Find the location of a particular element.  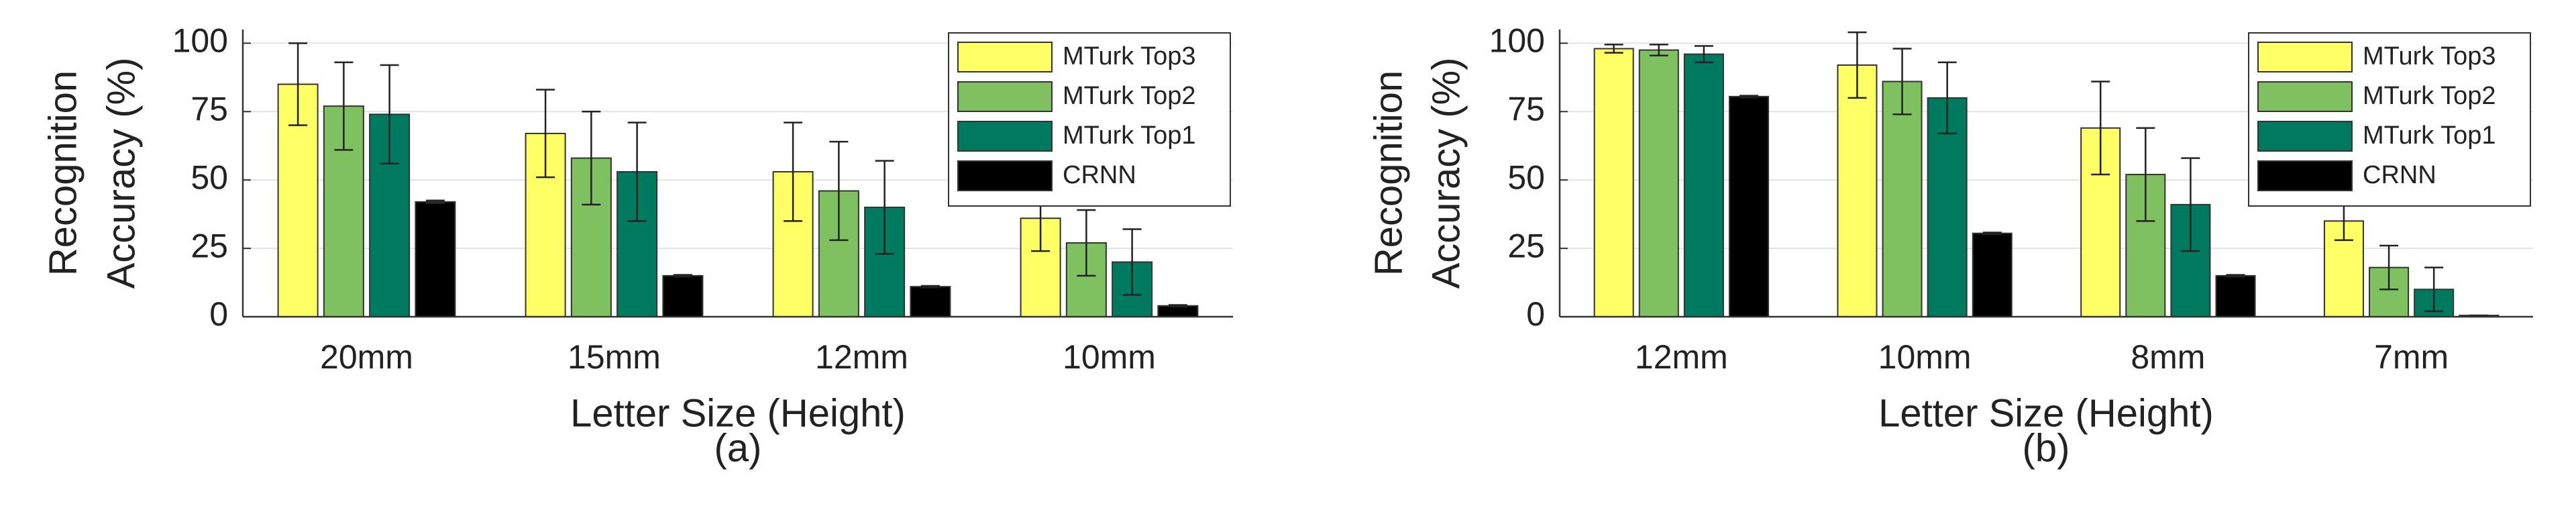

x-tick-label: 7mm is located at coordinates (2411, 357).